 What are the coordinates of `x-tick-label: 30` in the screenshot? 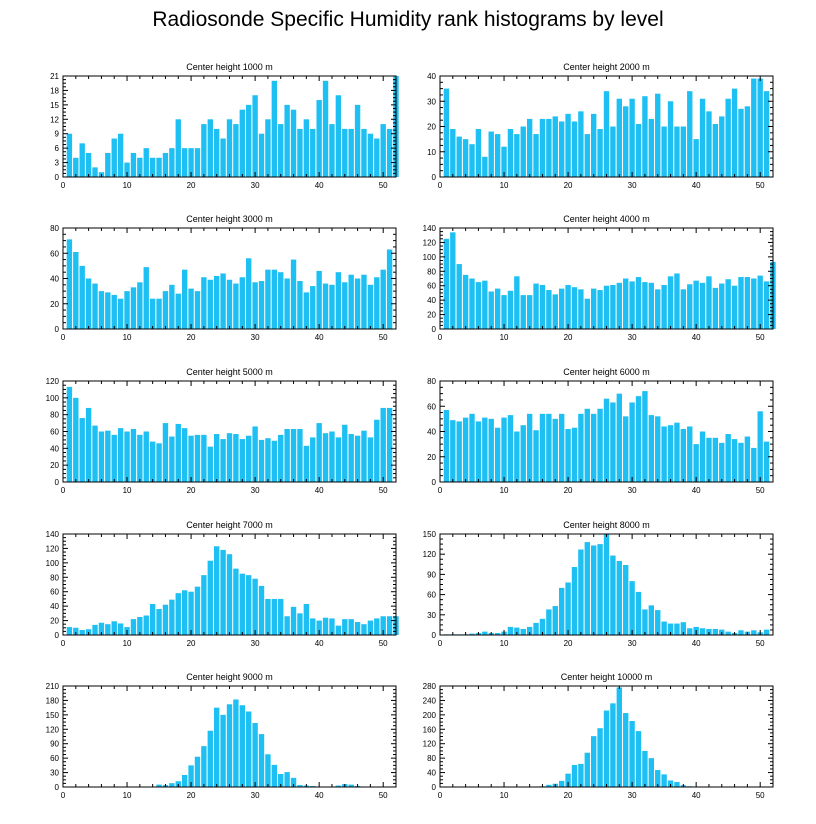 It's located at (632, 643).